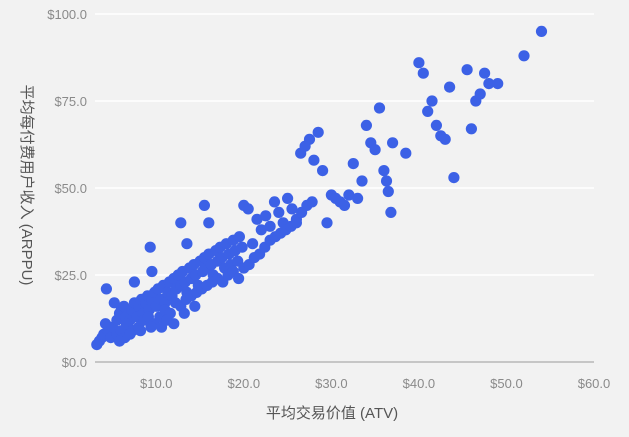 This screenshot has width=629, height=437. What do you see at coordinates (244, 383) in the screenshot?
I see `x-tick-label: $20.0` at bounding box center [244, 383].